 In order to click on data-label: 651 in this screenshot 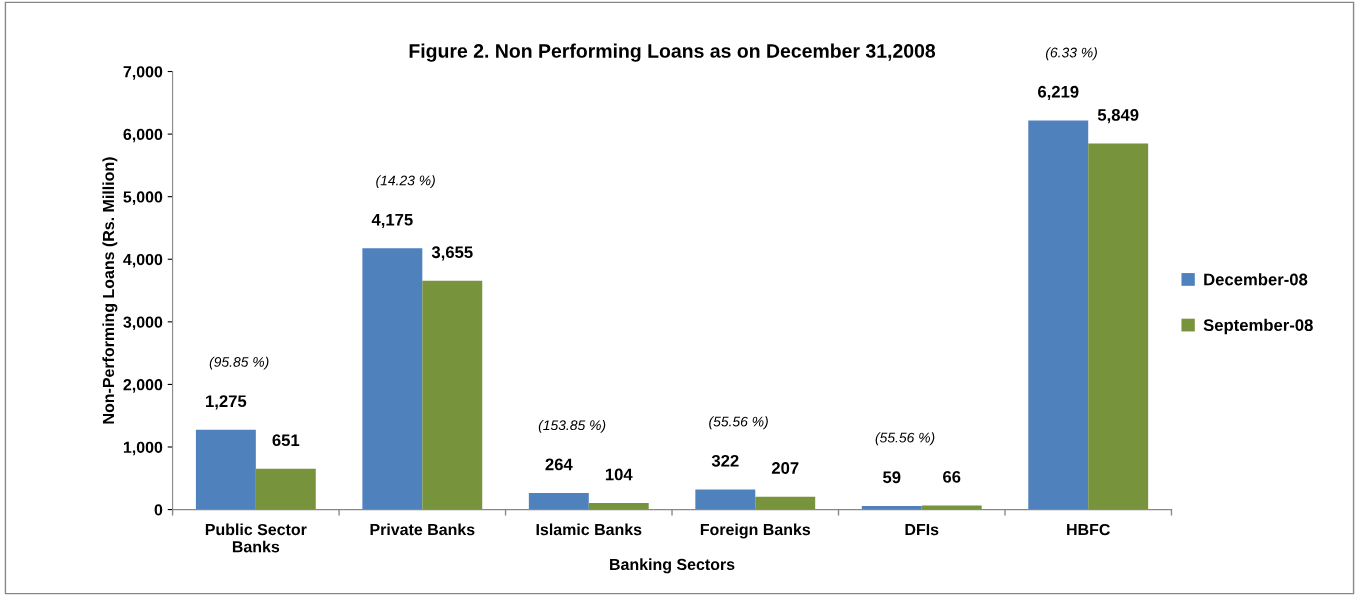, I will do `click(286, 440)`.